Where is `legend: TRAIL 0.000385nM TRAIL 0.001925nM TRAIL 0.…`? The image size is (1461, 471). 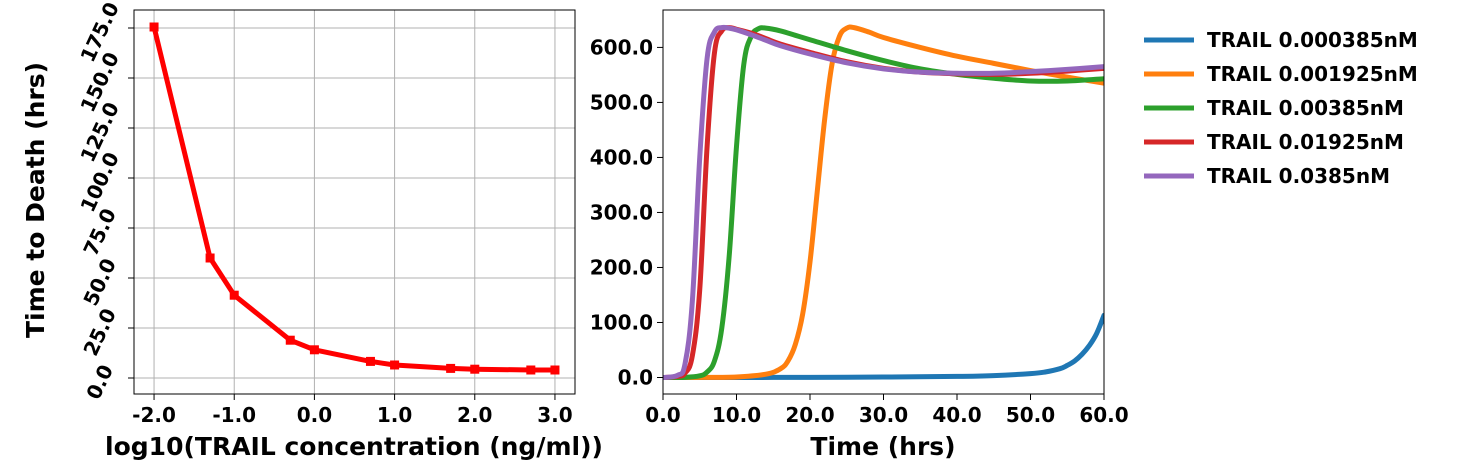
legend: TRAIL 0.000385nM TRAIL 0.001925nM TRAIL 0.… is located at coordinates (1281, 108).